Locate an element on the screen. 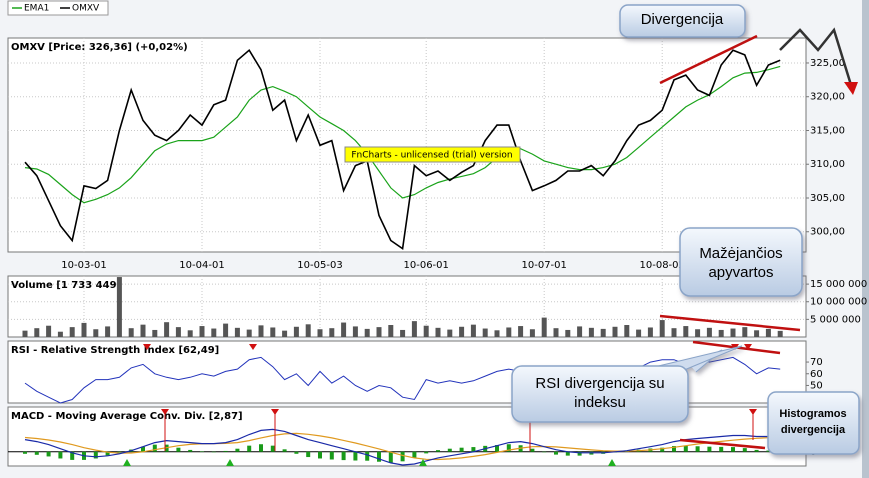 Image resolution: width=869 pixels, height=478 pixels. watermark-box is located at coordinates (432, 154).